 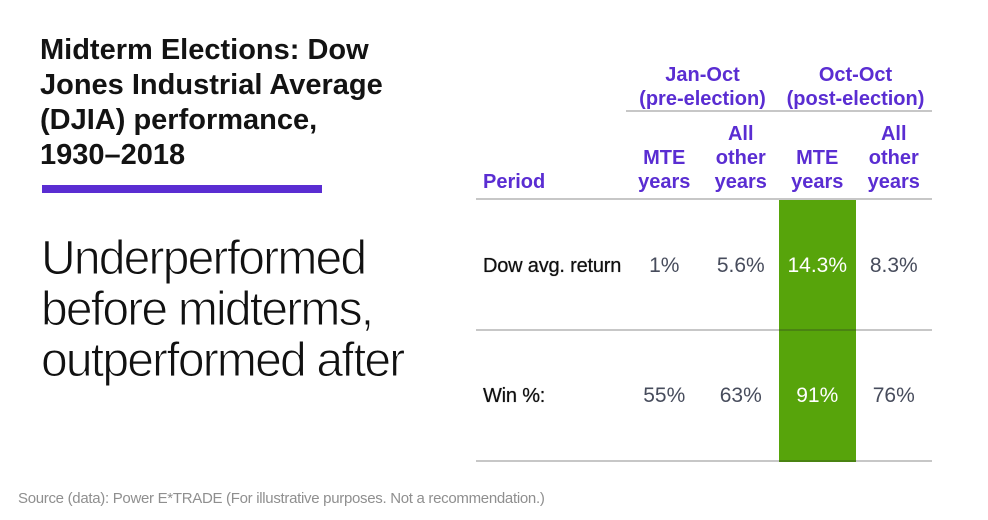 What do you see at coordinates (552, 265) in the screenshot?
I see `row-label-dow-return: Dow avg. return` at bounding box center [552, 265].